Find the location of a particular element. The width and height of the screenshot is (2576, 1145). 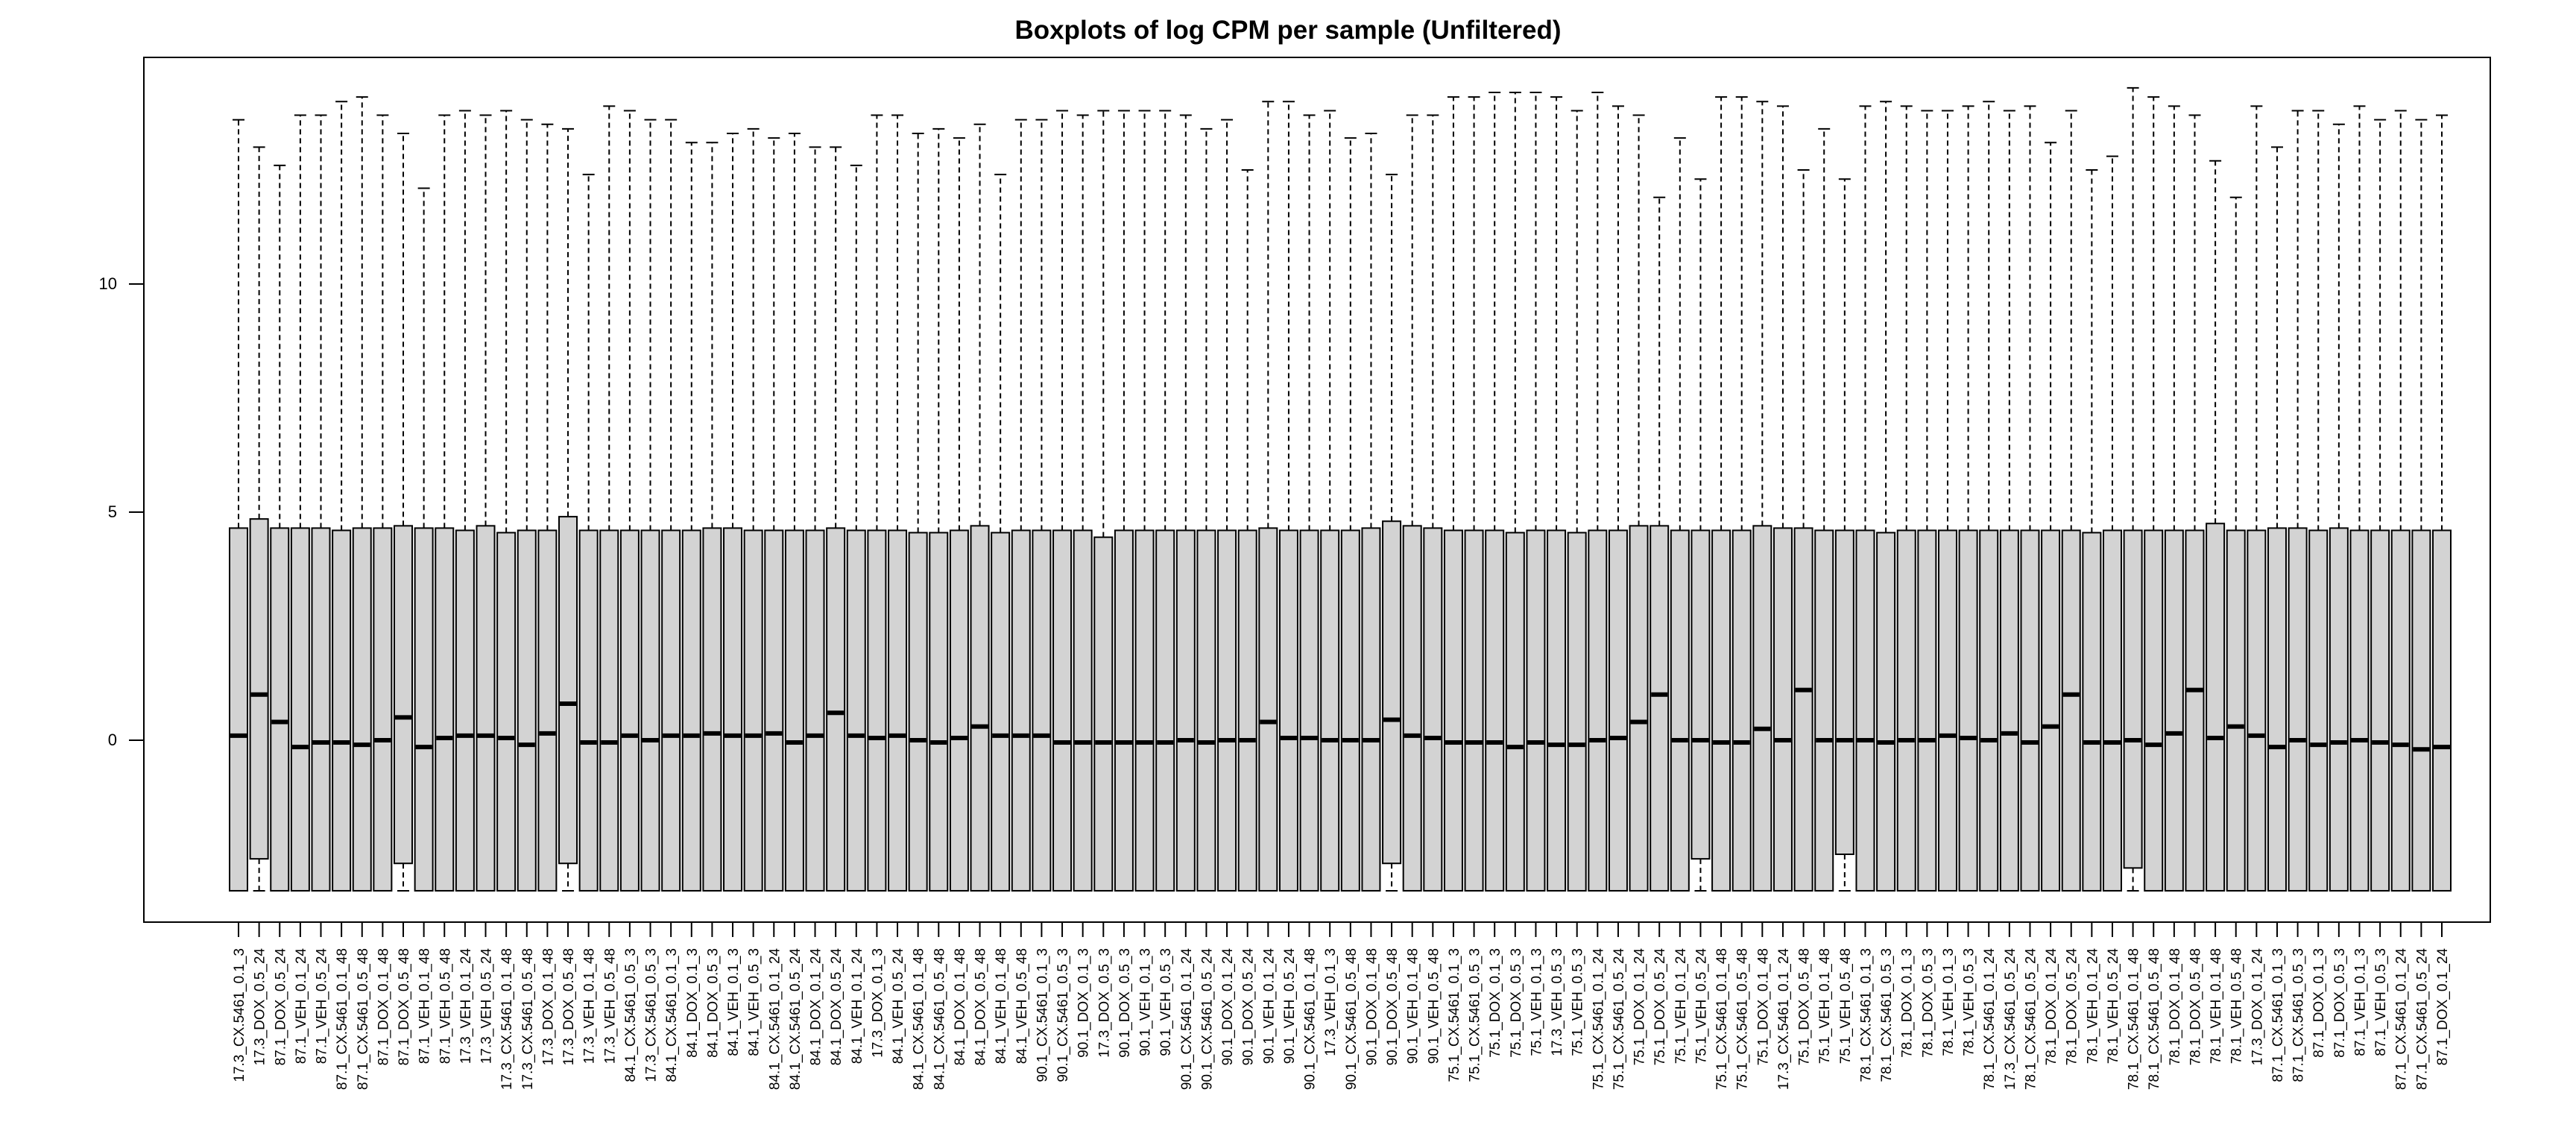

x-tick-label: 75.1_DOX_0.1_24 is located at coordinates (1640, 1007).